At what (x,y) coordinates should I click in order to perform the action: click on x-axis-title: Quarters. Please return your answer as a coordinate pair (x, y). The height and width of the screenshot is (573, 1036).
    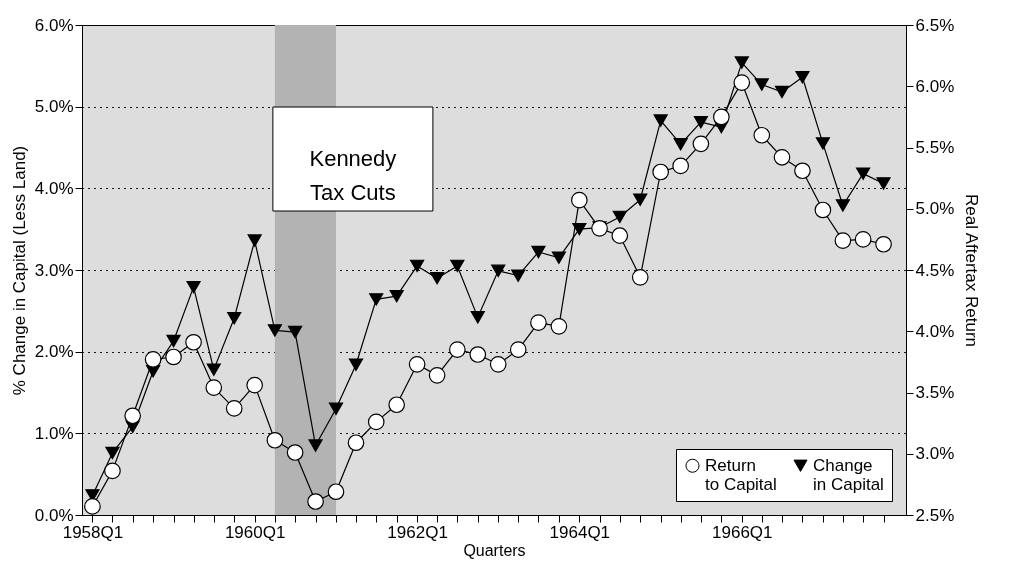
    Looking at the image, I should click on (494, 550).